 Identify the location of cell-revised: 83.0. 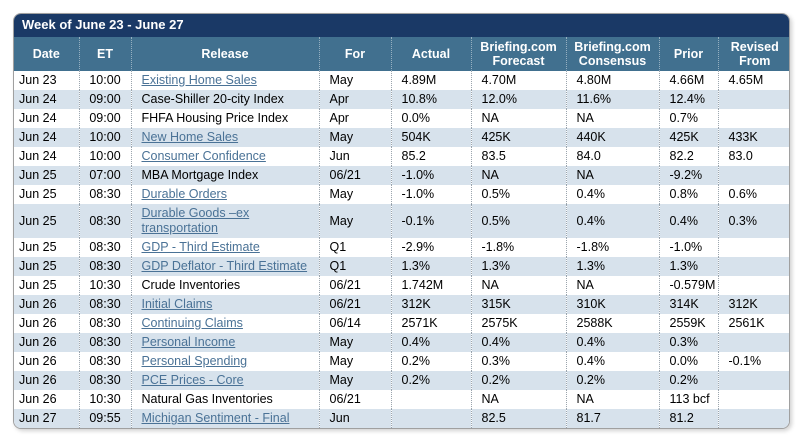
(753, 156).